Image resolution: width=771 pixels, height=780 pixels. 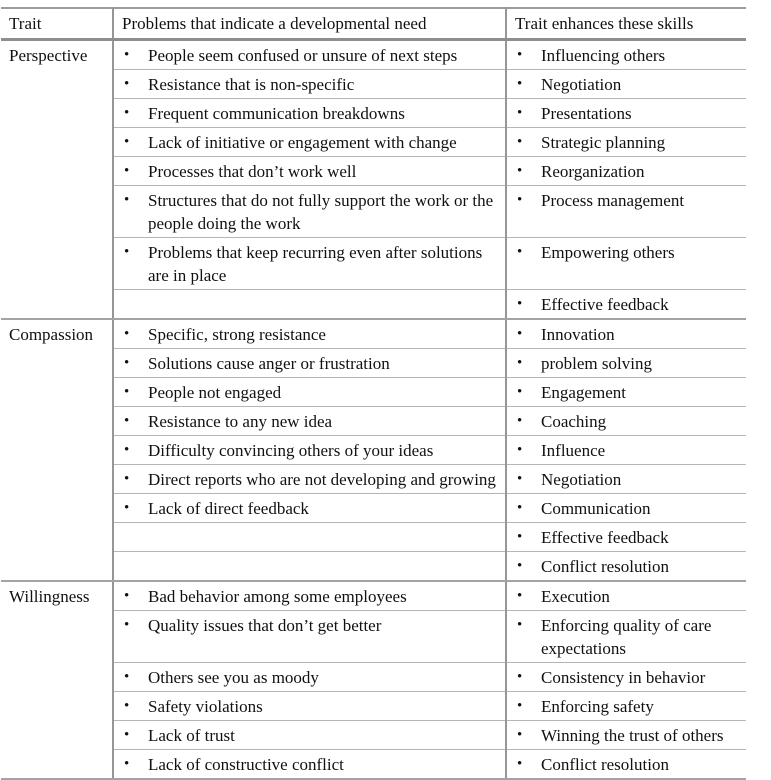 What do you see at coordinates (57, 179) in the screenshot?
I see `trait-cell: Perspective` at bounding box center [57, 179].